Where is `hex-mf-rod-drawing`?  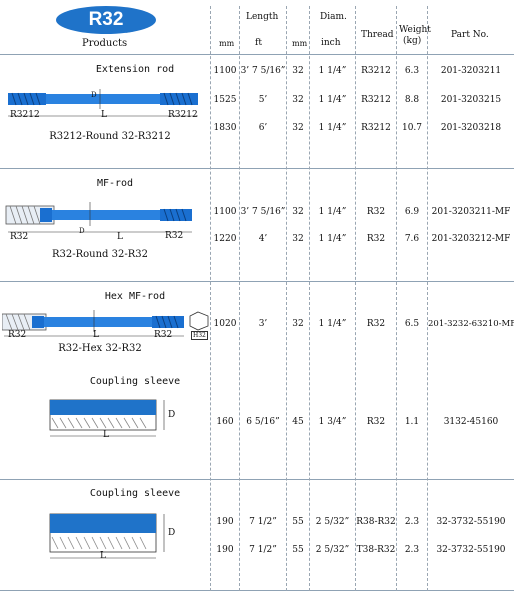 hex-mf-rod-drawing is located at coordinates (105, 323).